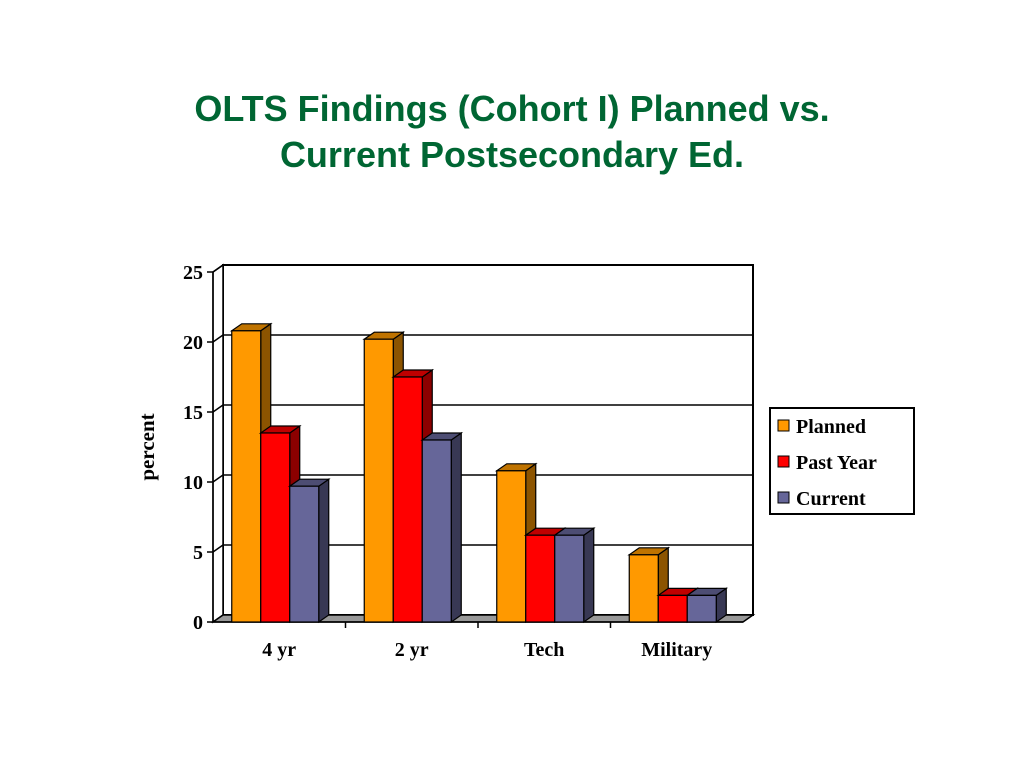 Image resolution: width=1024 pixels, height=768 pixels. What do you see at coordinates (147, 446) in the screenshot?
I see `y-axis-label: percent` at bounding box center [147, 446].